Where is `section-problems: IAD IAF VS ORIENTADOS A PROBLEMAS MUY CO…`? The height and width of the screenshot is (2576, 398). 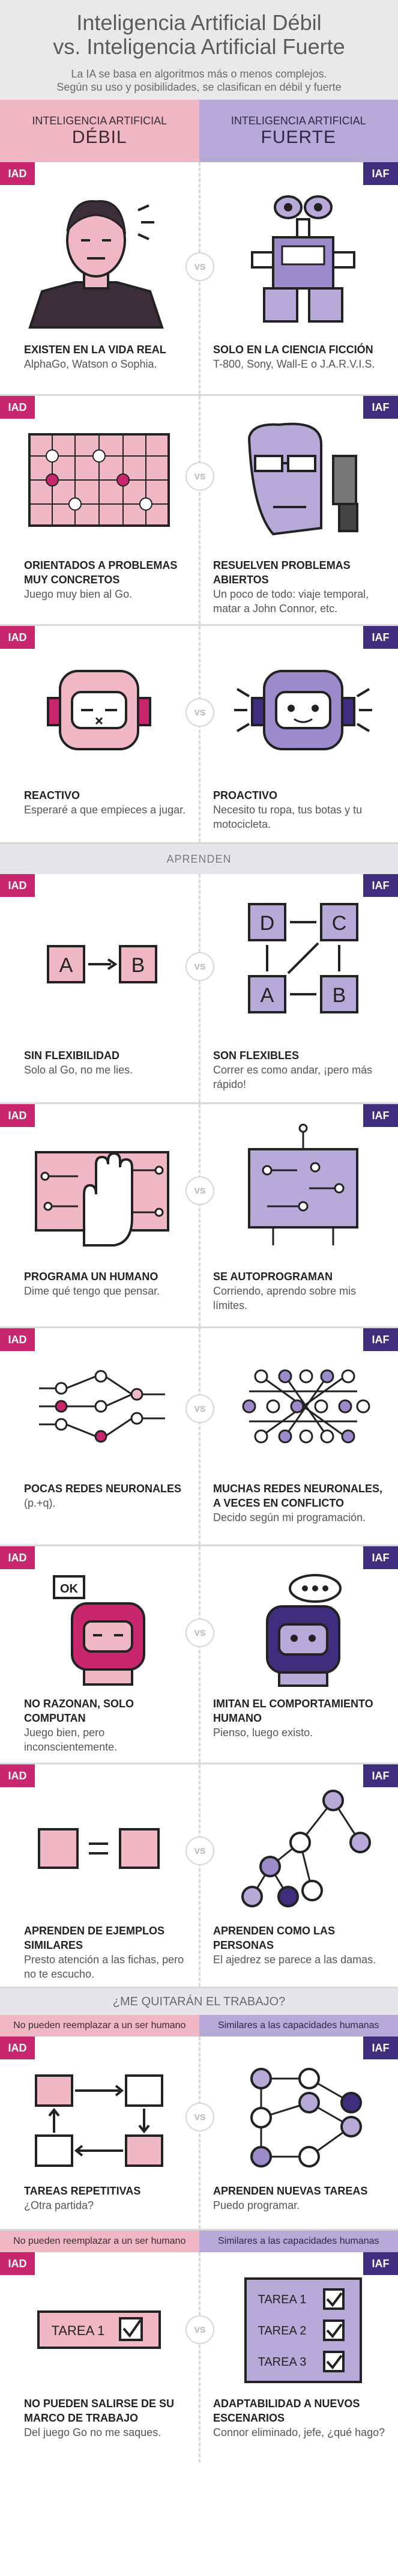 section-problems: IAD IAF VS ORIENTADOS A PROBLEMAS MUY CO… is located at coordinates (199, 511).